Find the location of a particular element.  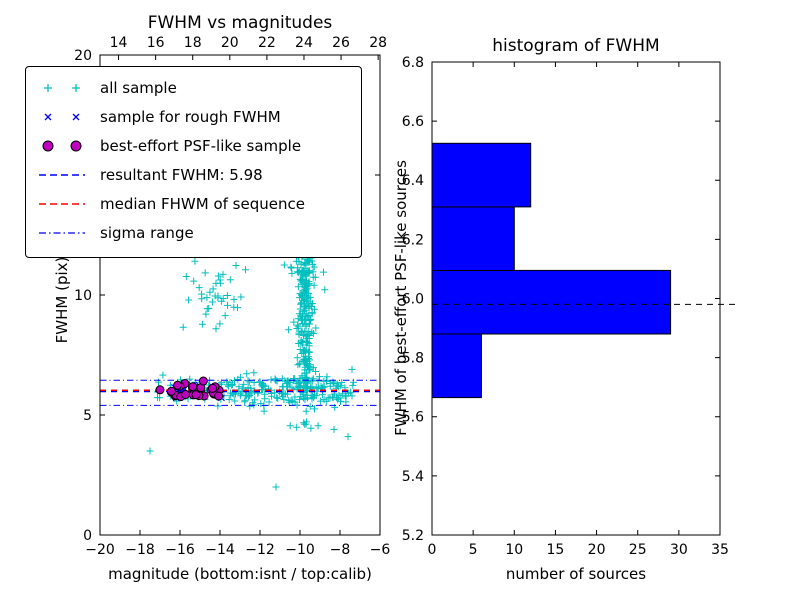

tick-label: 6.0 is located at coordinates (413, 299).